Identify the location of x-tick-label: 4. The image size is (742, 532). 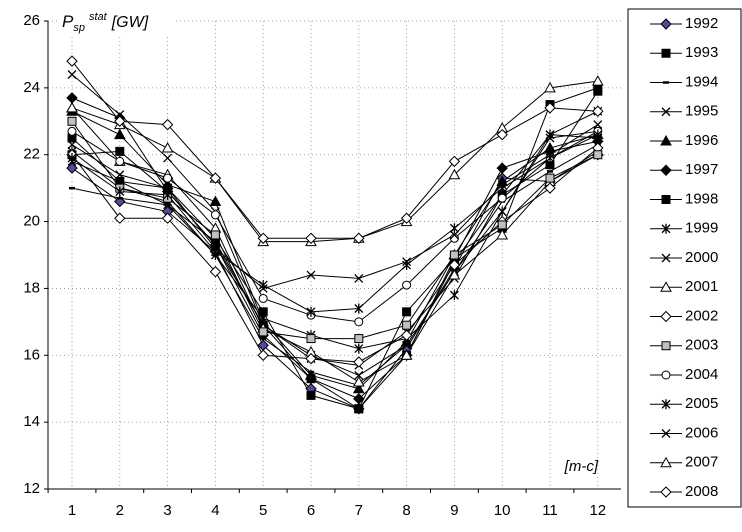
(215, 510).